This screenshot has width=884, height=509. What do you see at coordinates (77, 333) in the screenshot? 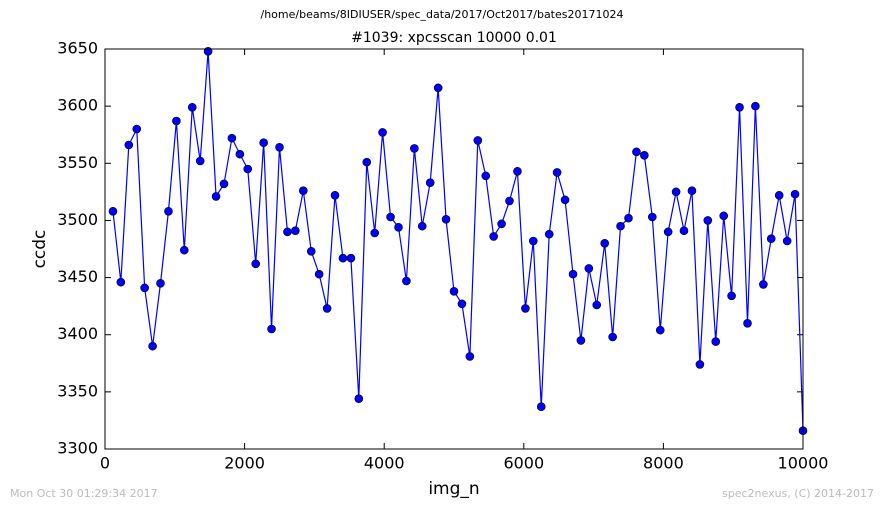
I see `y-tick-label: 3400` at bounding box center [77, 333].